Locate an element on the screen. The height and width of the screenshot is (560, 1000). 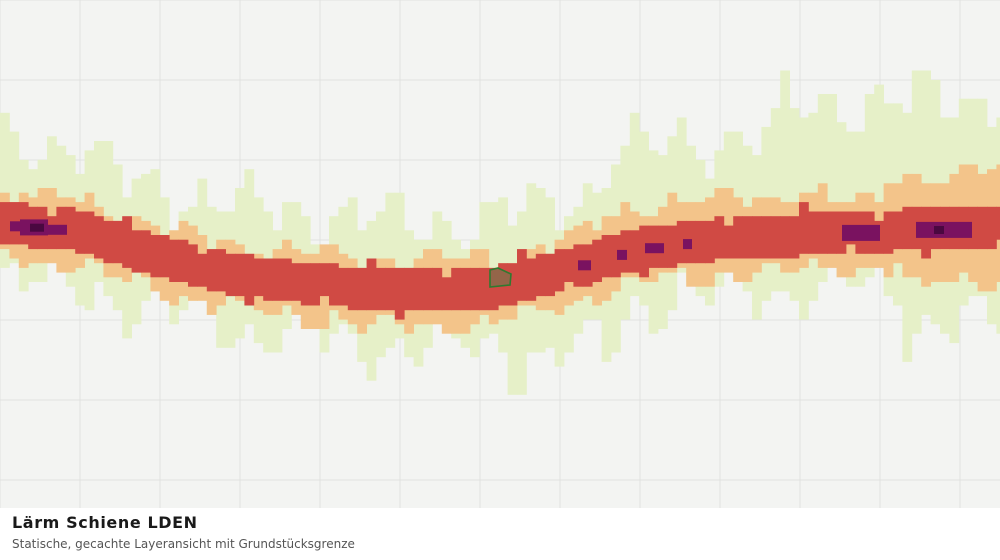
parcel-boundary-layer is located at coordinates (500, 277).